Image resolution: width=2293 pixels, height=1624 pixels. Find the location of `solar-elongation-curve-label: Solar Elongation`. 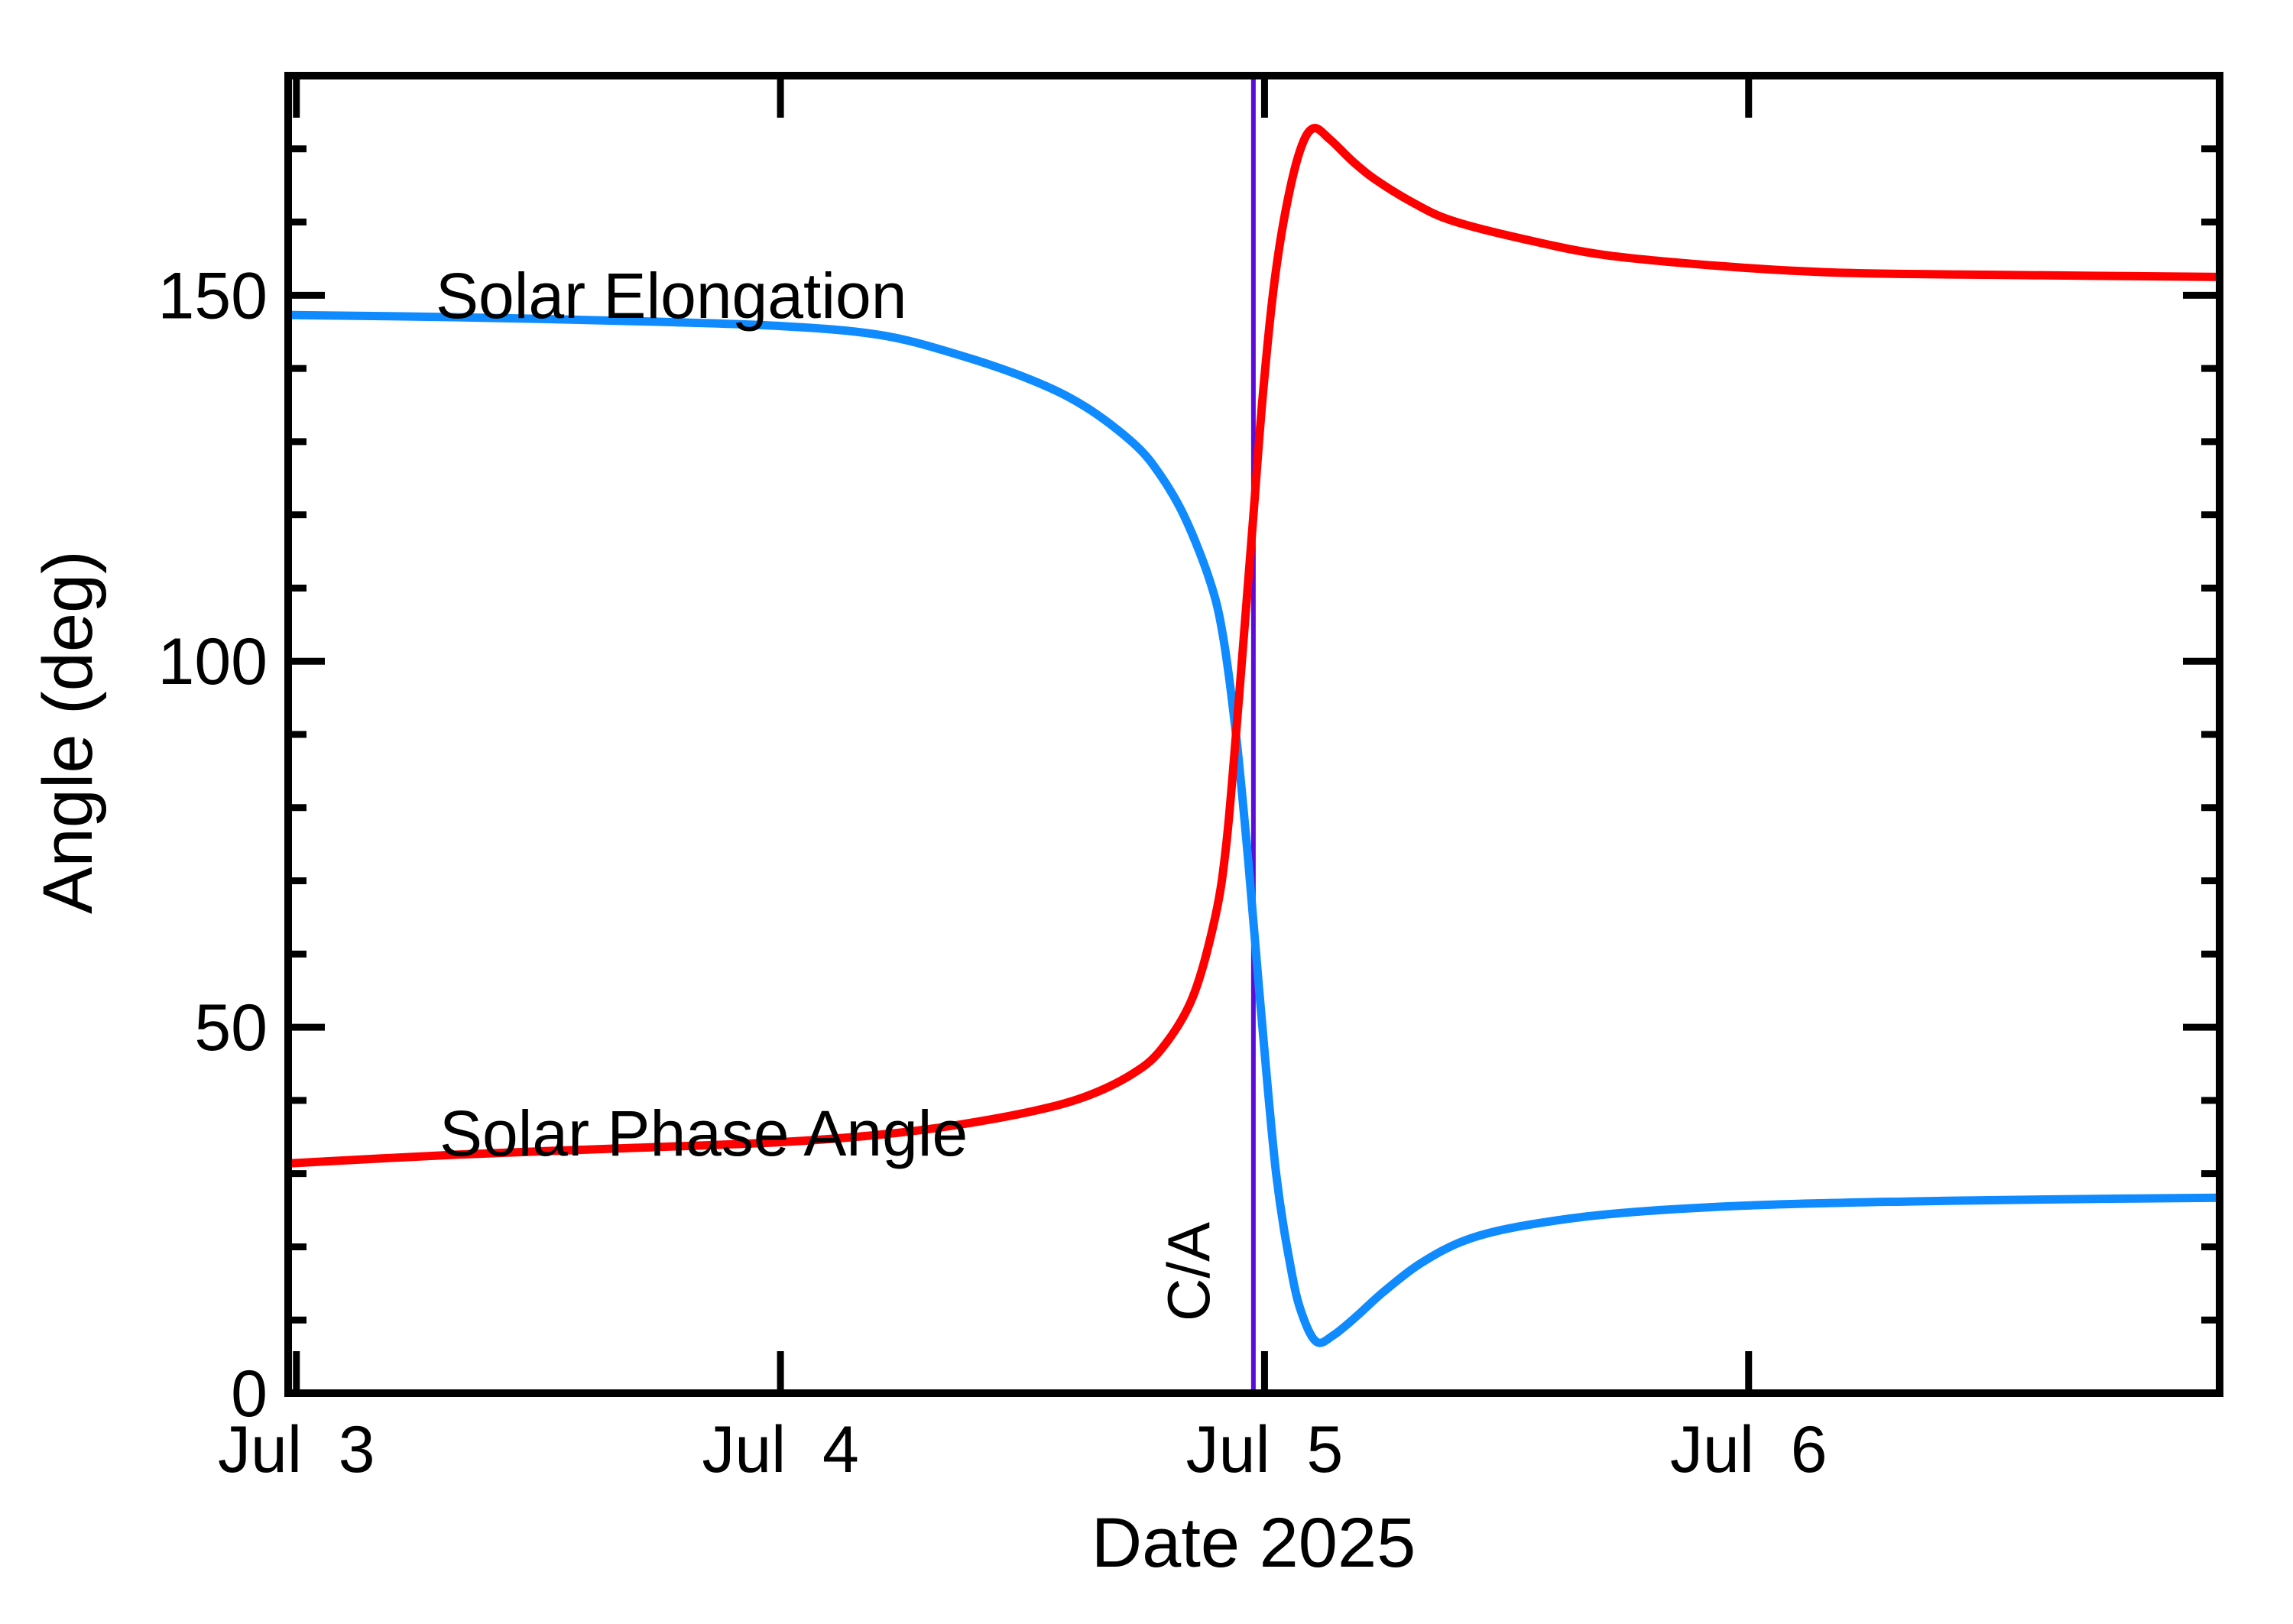

solar-elongation-curve-label: Solar Elongation is located at coordinates (671, 296).